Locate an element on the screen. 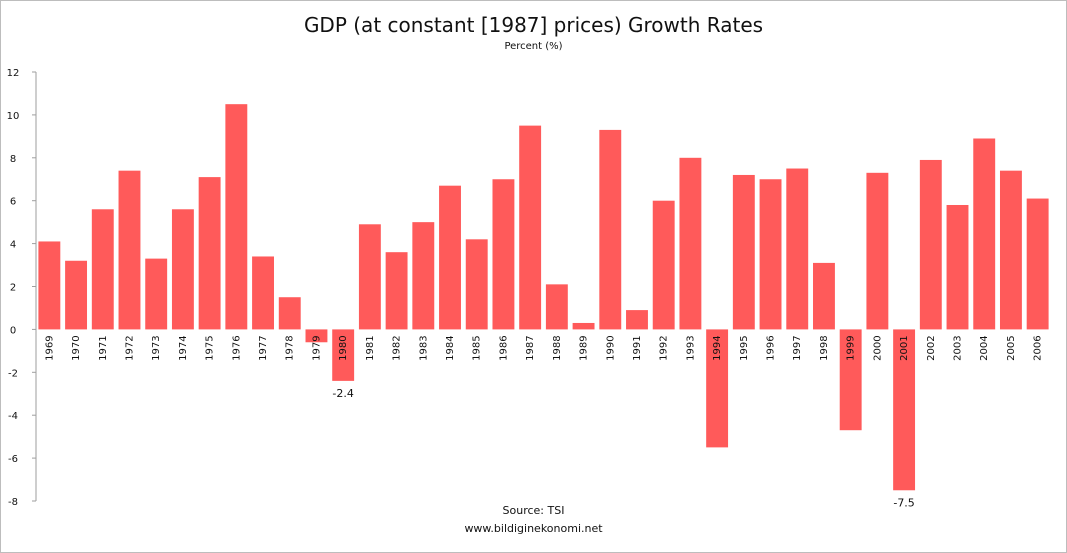  x-tick-label: 2000 is located at coordinates (877, 347).